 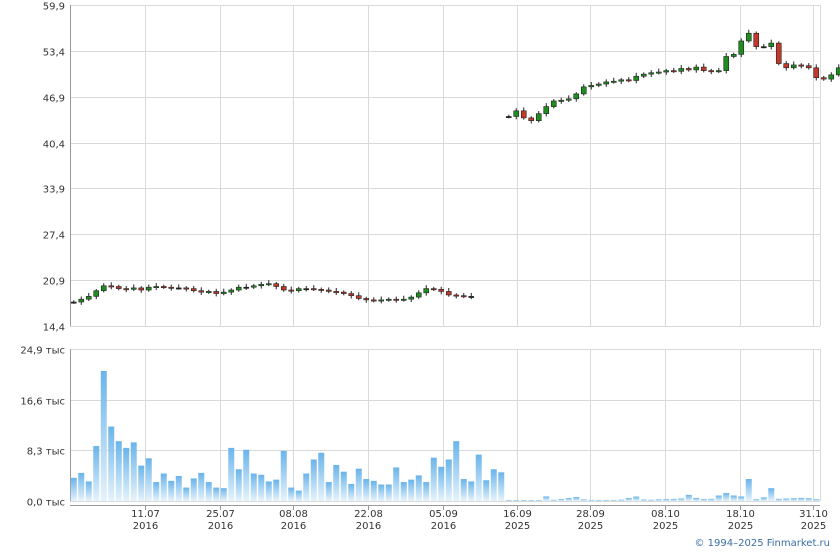 What do you see at coordinates (762, 543) in the screenshot?
I see `copyright-text: © 1994–2025 Finmarket.ru` at bounding box center [762, 543].